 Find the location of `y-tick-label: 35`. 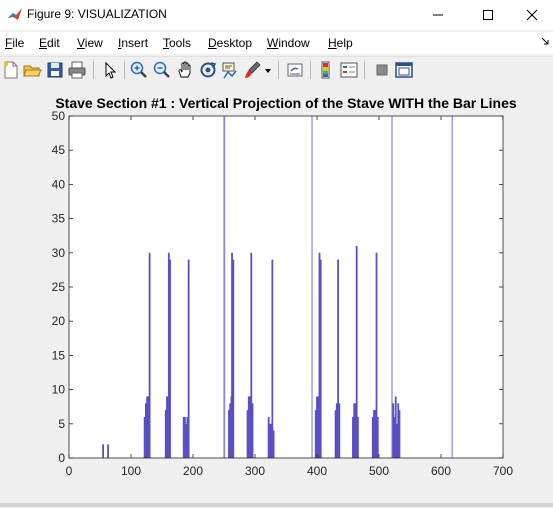

y-tick-label: 35 is located at coordinates (59, 219).